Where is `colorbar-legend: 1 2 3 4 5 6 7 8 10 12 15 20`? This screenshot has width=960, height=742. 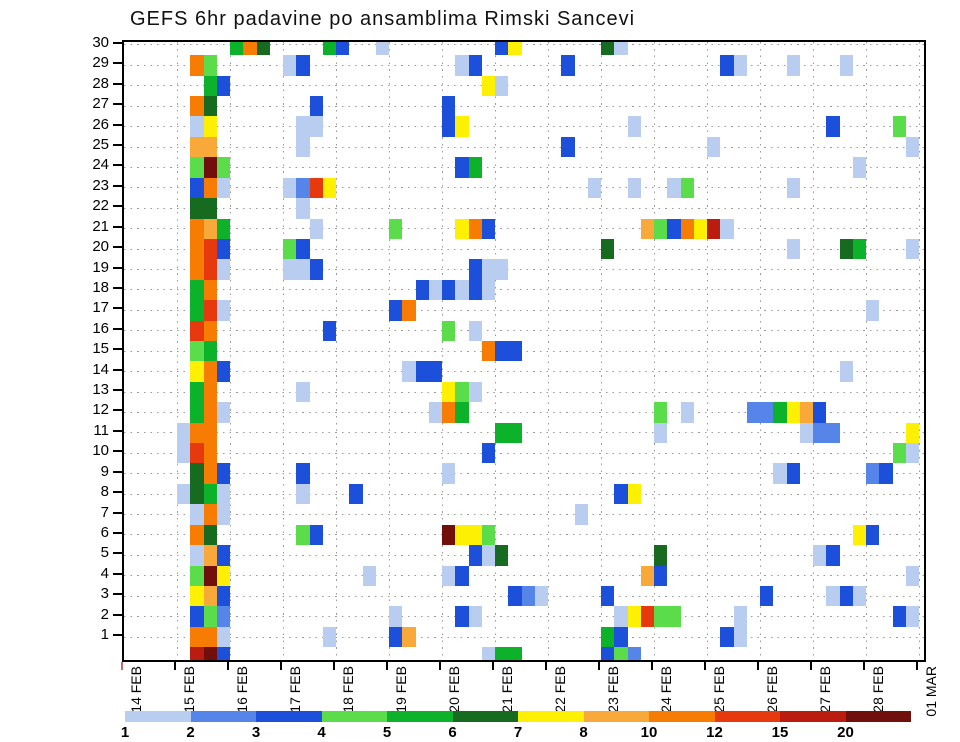
colorbar-legend: 1 2 3 4 5 6 7 8 10 12 15 20 is located at coordinates (523, 726).